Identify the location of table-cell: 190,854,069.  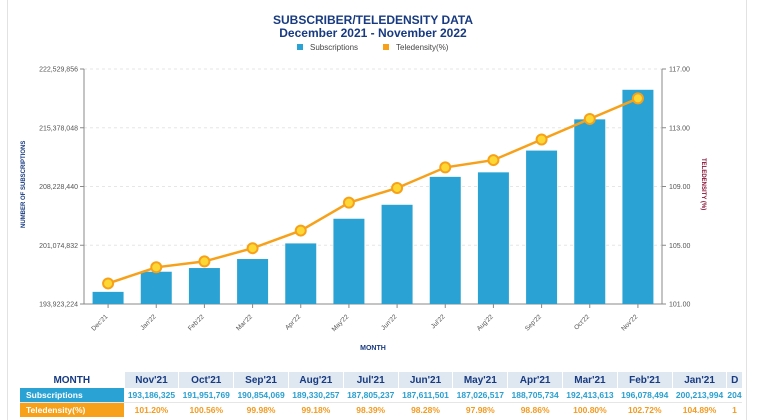
(261, 395).